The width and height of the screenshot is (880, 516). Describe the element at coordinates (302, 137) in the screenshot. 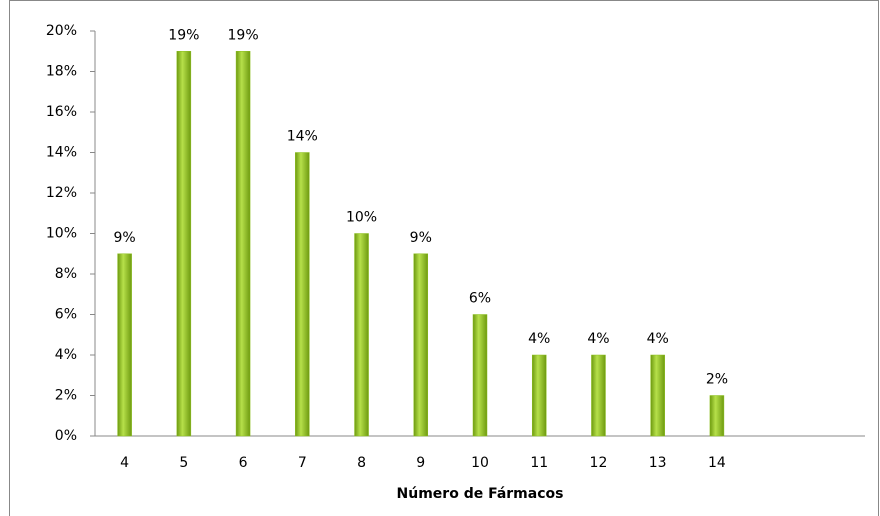

I see `data-label: 14%` at that location.